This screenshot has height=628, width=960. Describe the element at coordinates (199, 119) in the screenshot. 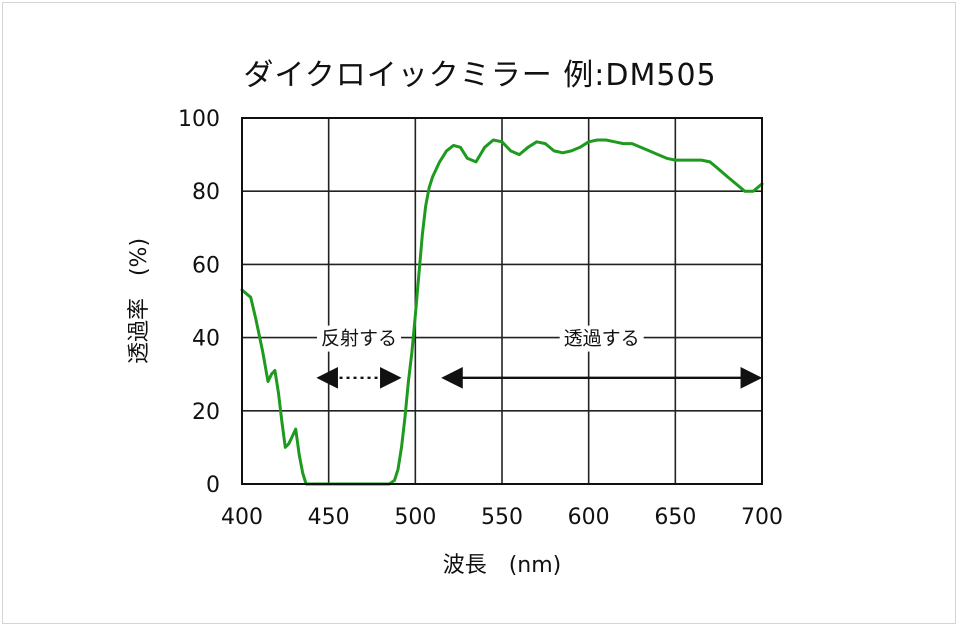

I see `y-tick-label: 100` at that location.